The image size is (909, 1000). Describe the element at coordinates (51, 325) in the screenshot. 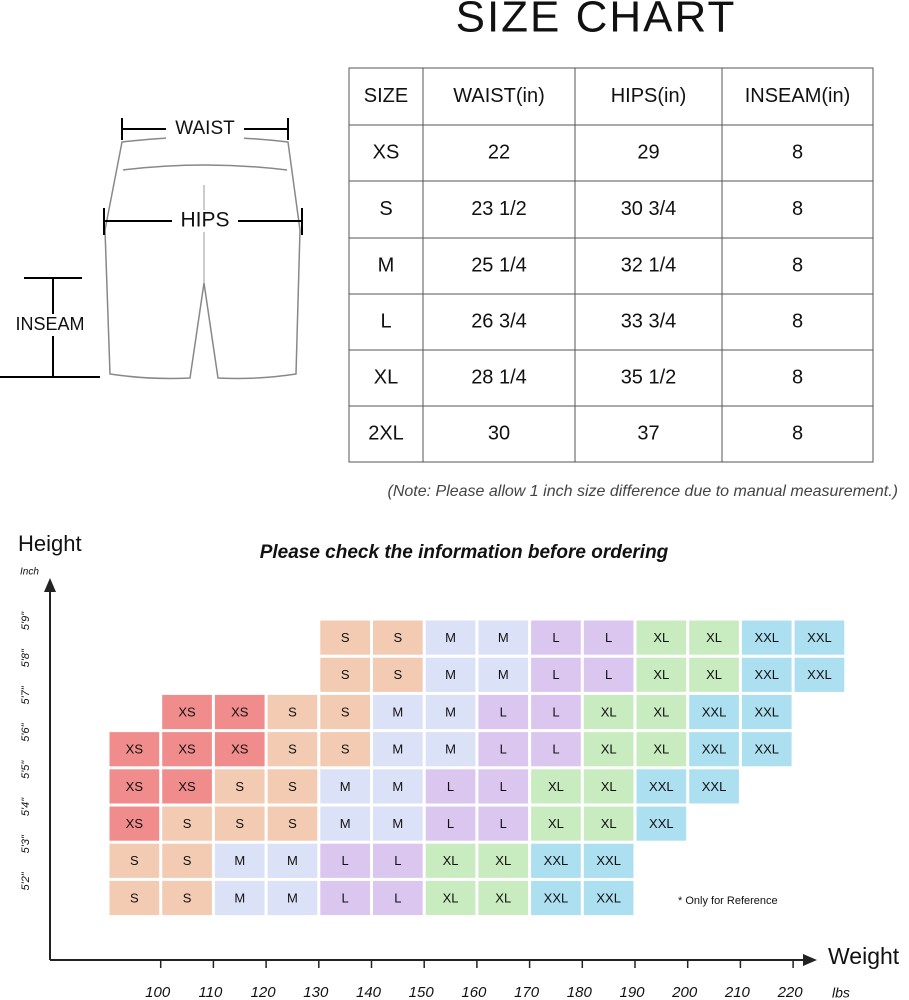

I see `label-bg` at that location.